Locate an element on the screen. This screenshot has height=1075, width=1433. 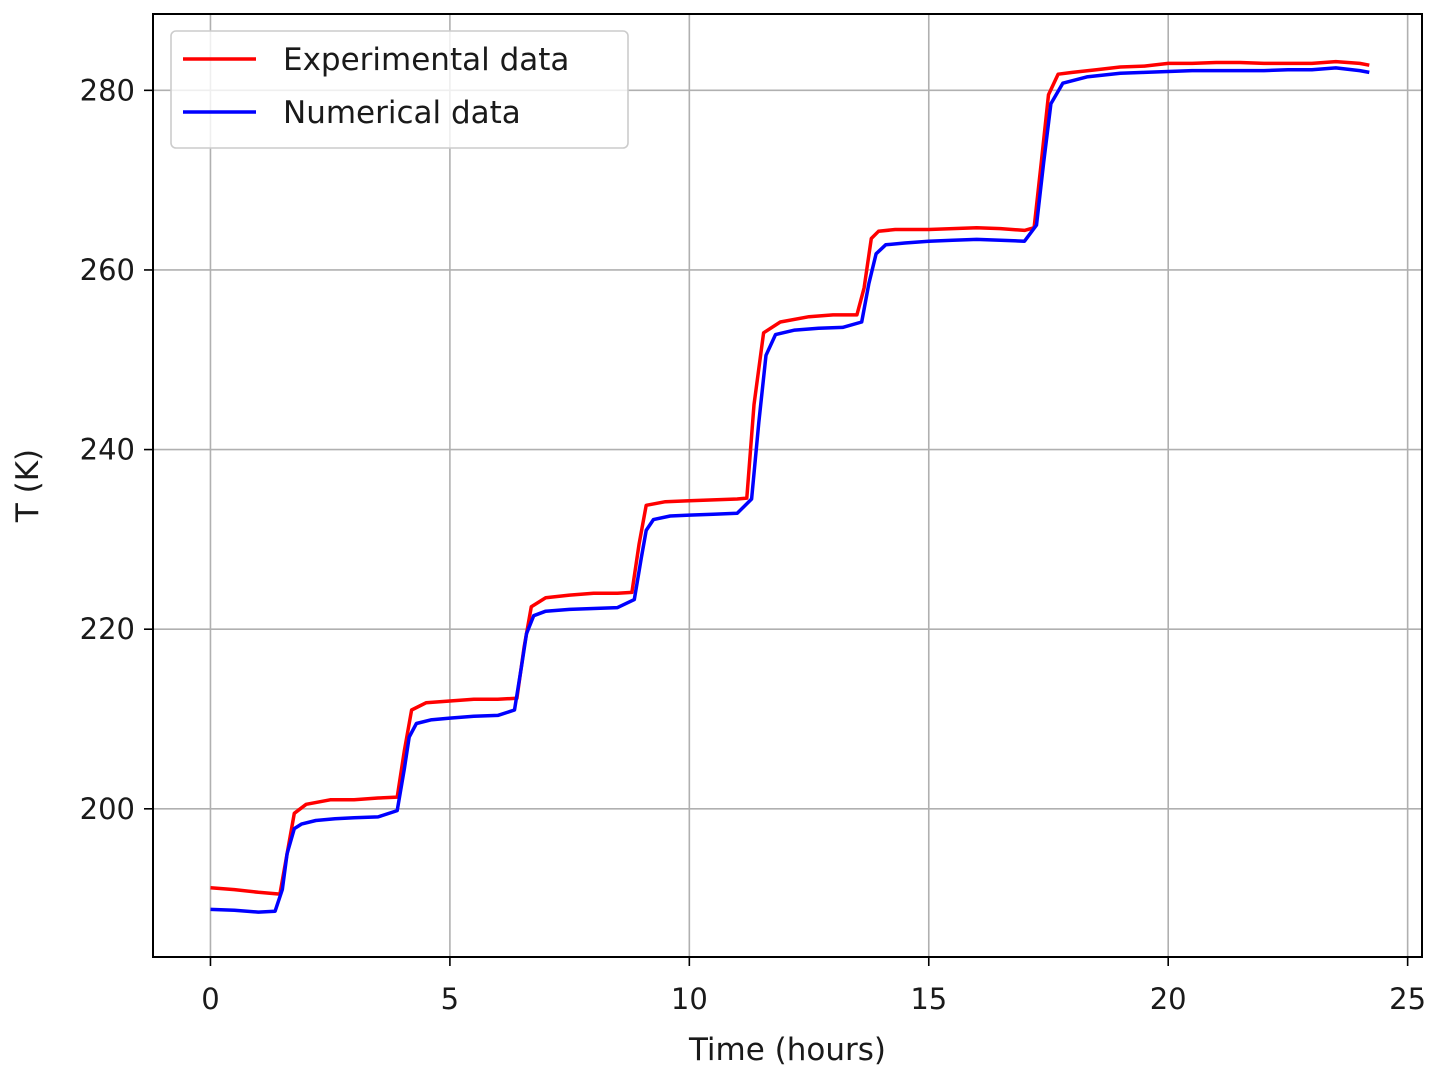
x-tick-label: 10 is located at coordinates (689, 999).